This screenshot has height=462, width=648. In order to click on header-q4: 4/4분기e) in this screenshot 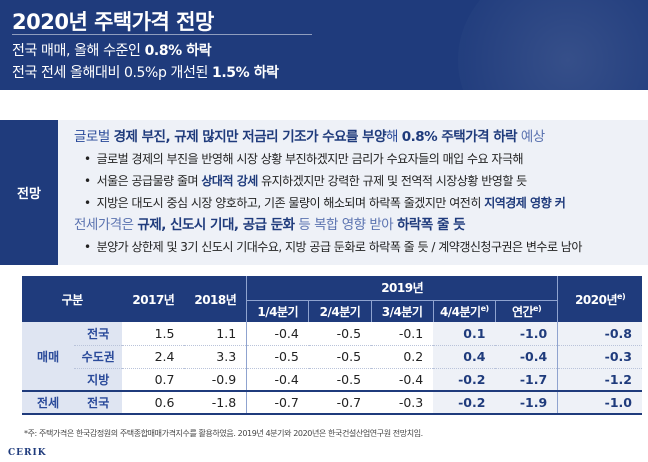, I will do `click(464, 310)`.